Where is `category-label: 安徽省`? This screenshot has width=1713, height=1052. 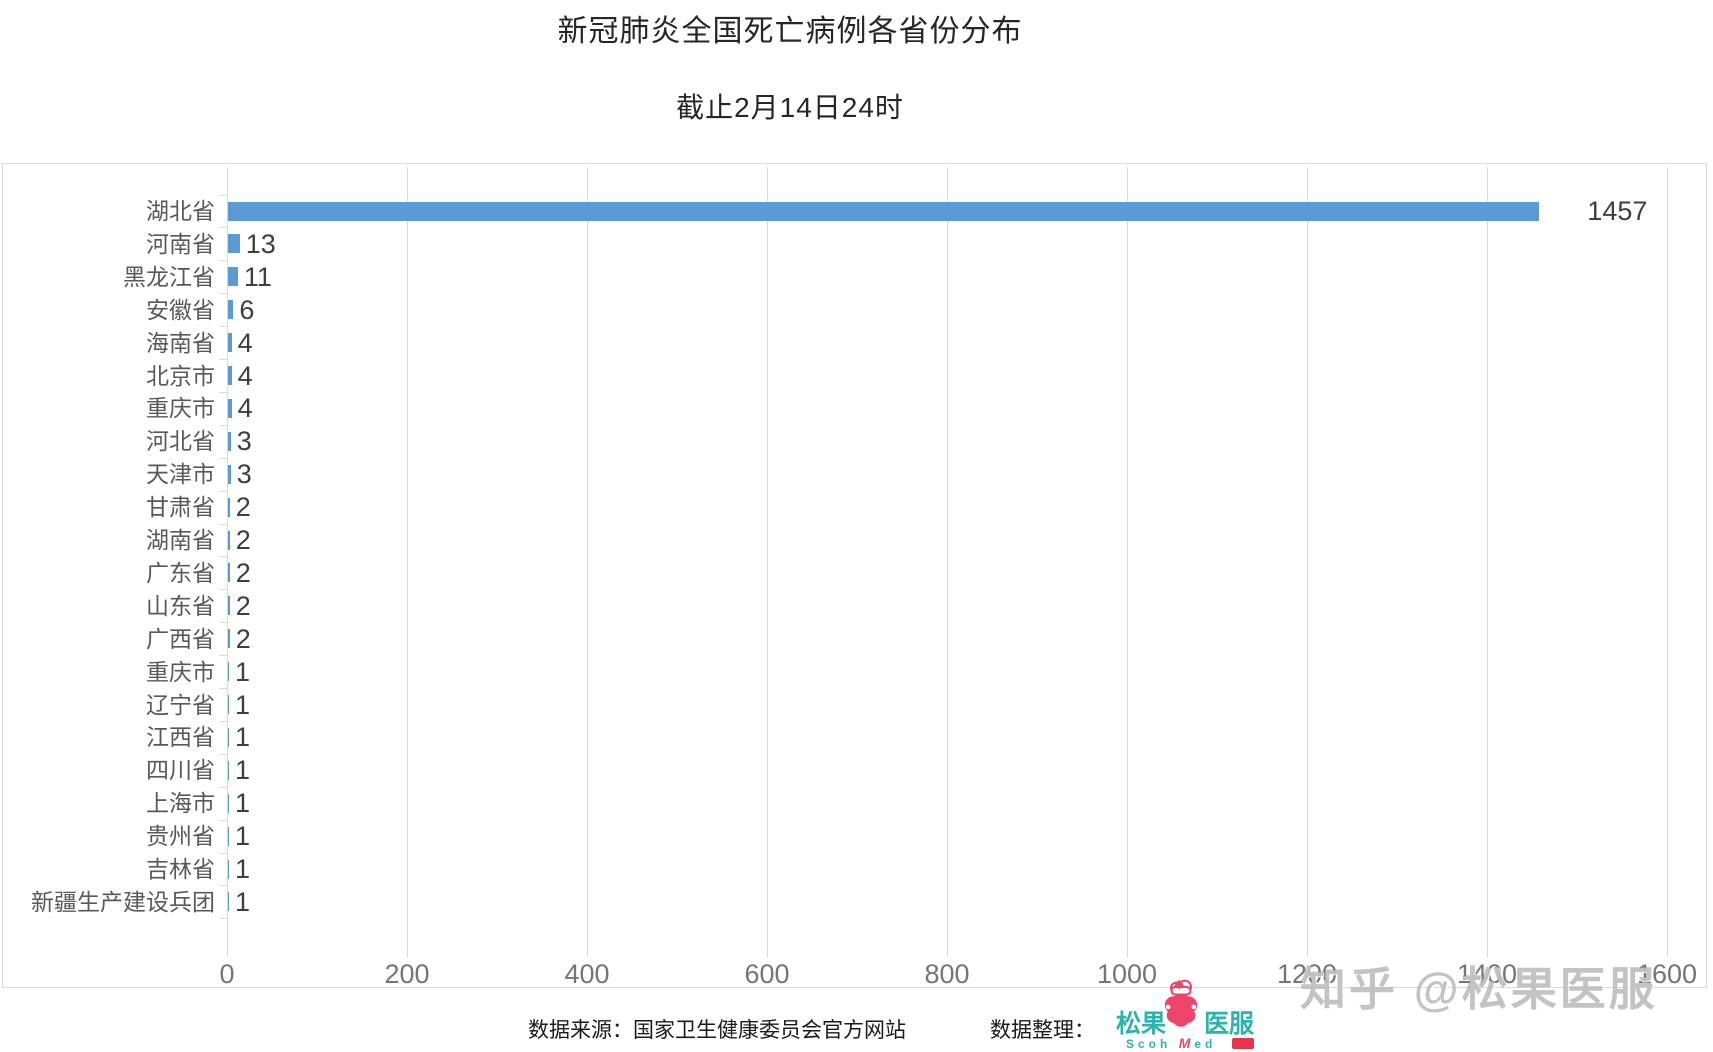
category-label: 安徽省 is located at coordinates (180, 309).